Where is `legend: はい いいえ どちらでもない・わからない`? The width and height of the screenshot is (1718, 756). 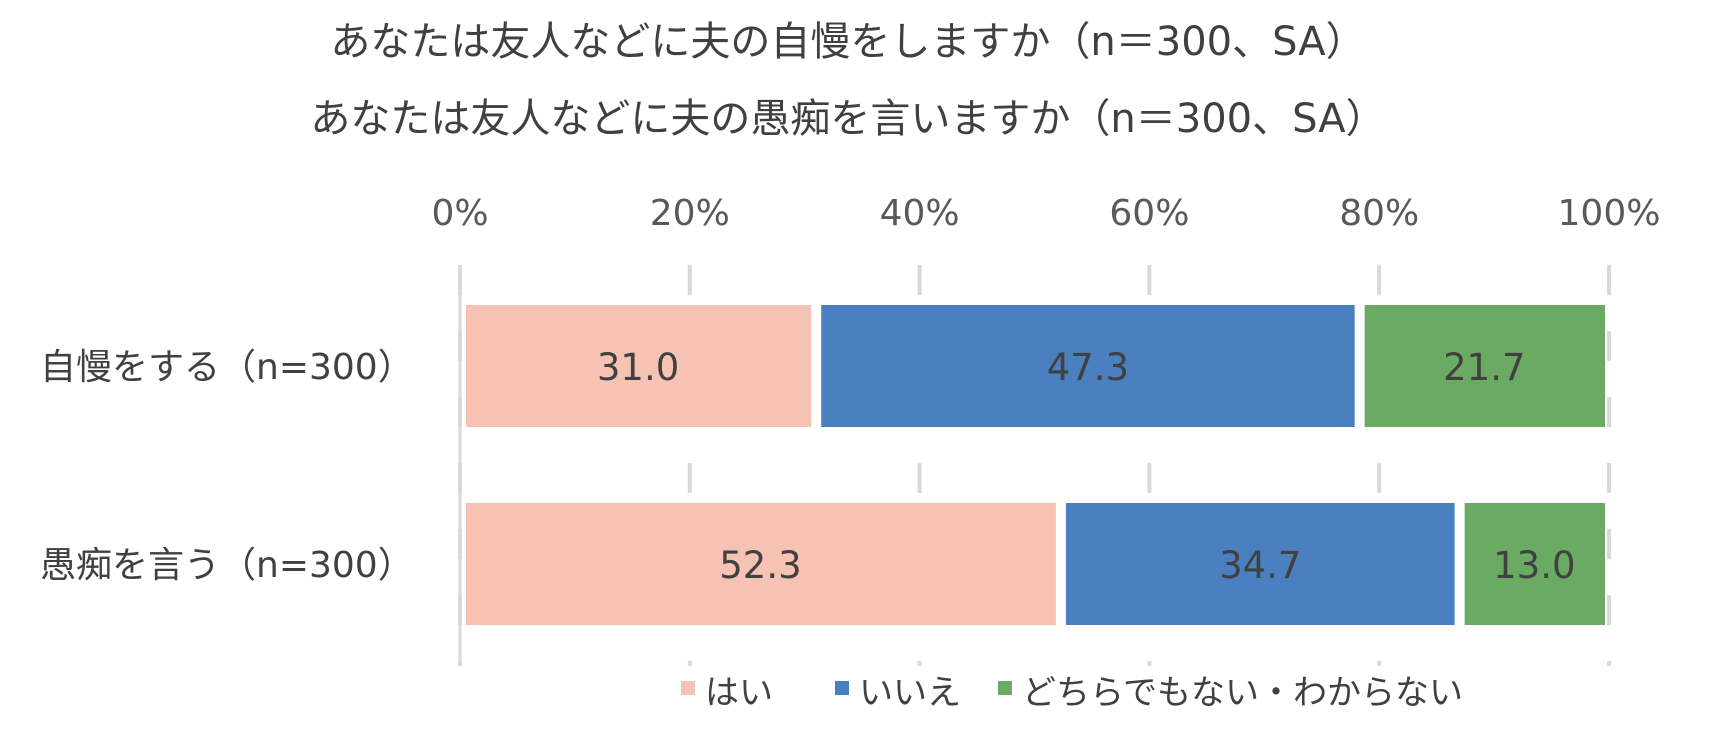 legend: はい いいえ どちらでもない・わからない is located at coordinates (1072, 693).